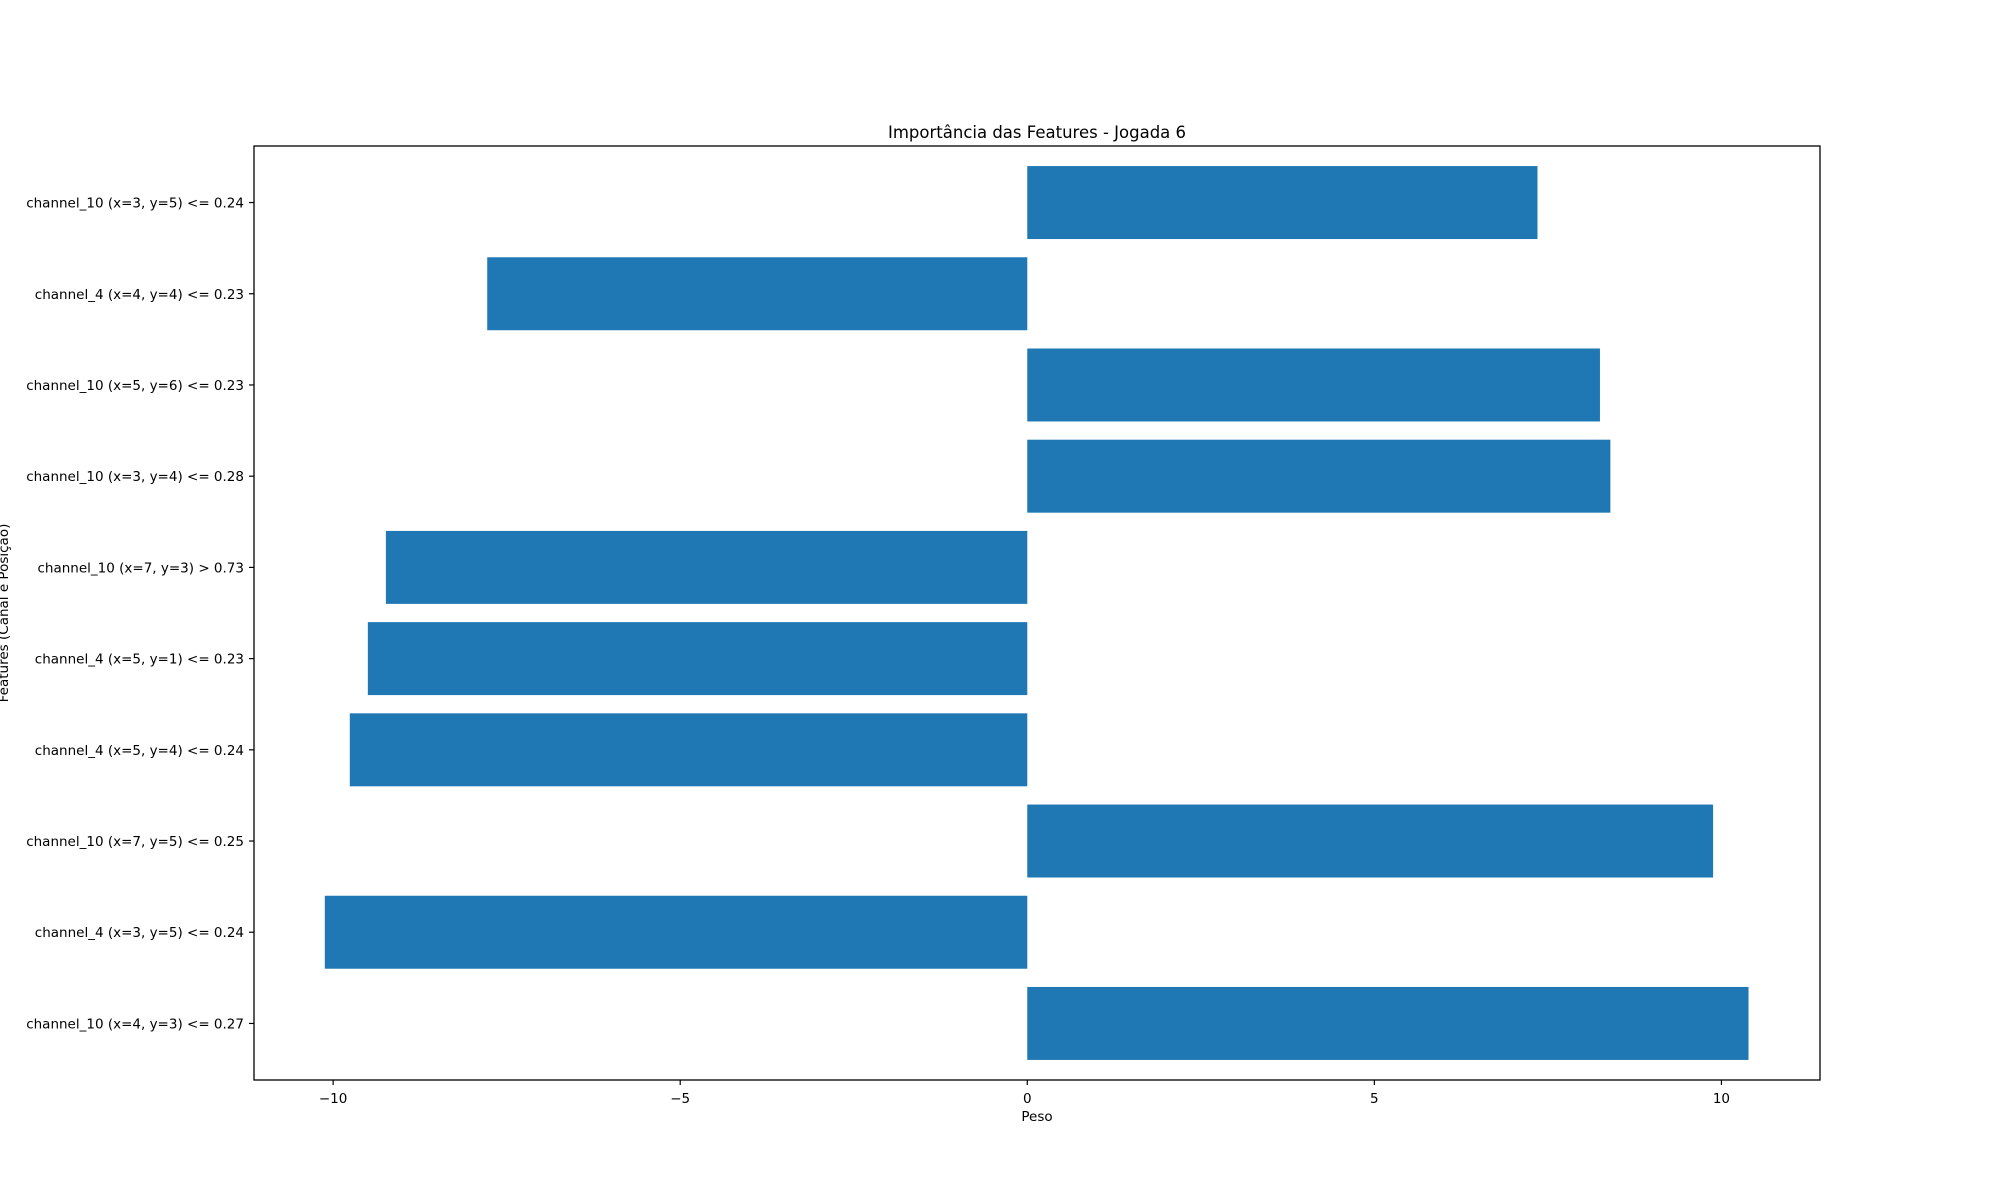 This screenshot has width=2000, height=1204. Describe the element at coordinates (139, 295) in the screenshot. I see `y-tick-label: channel_4 (x=4, y=4) <= 0.23` at that location.